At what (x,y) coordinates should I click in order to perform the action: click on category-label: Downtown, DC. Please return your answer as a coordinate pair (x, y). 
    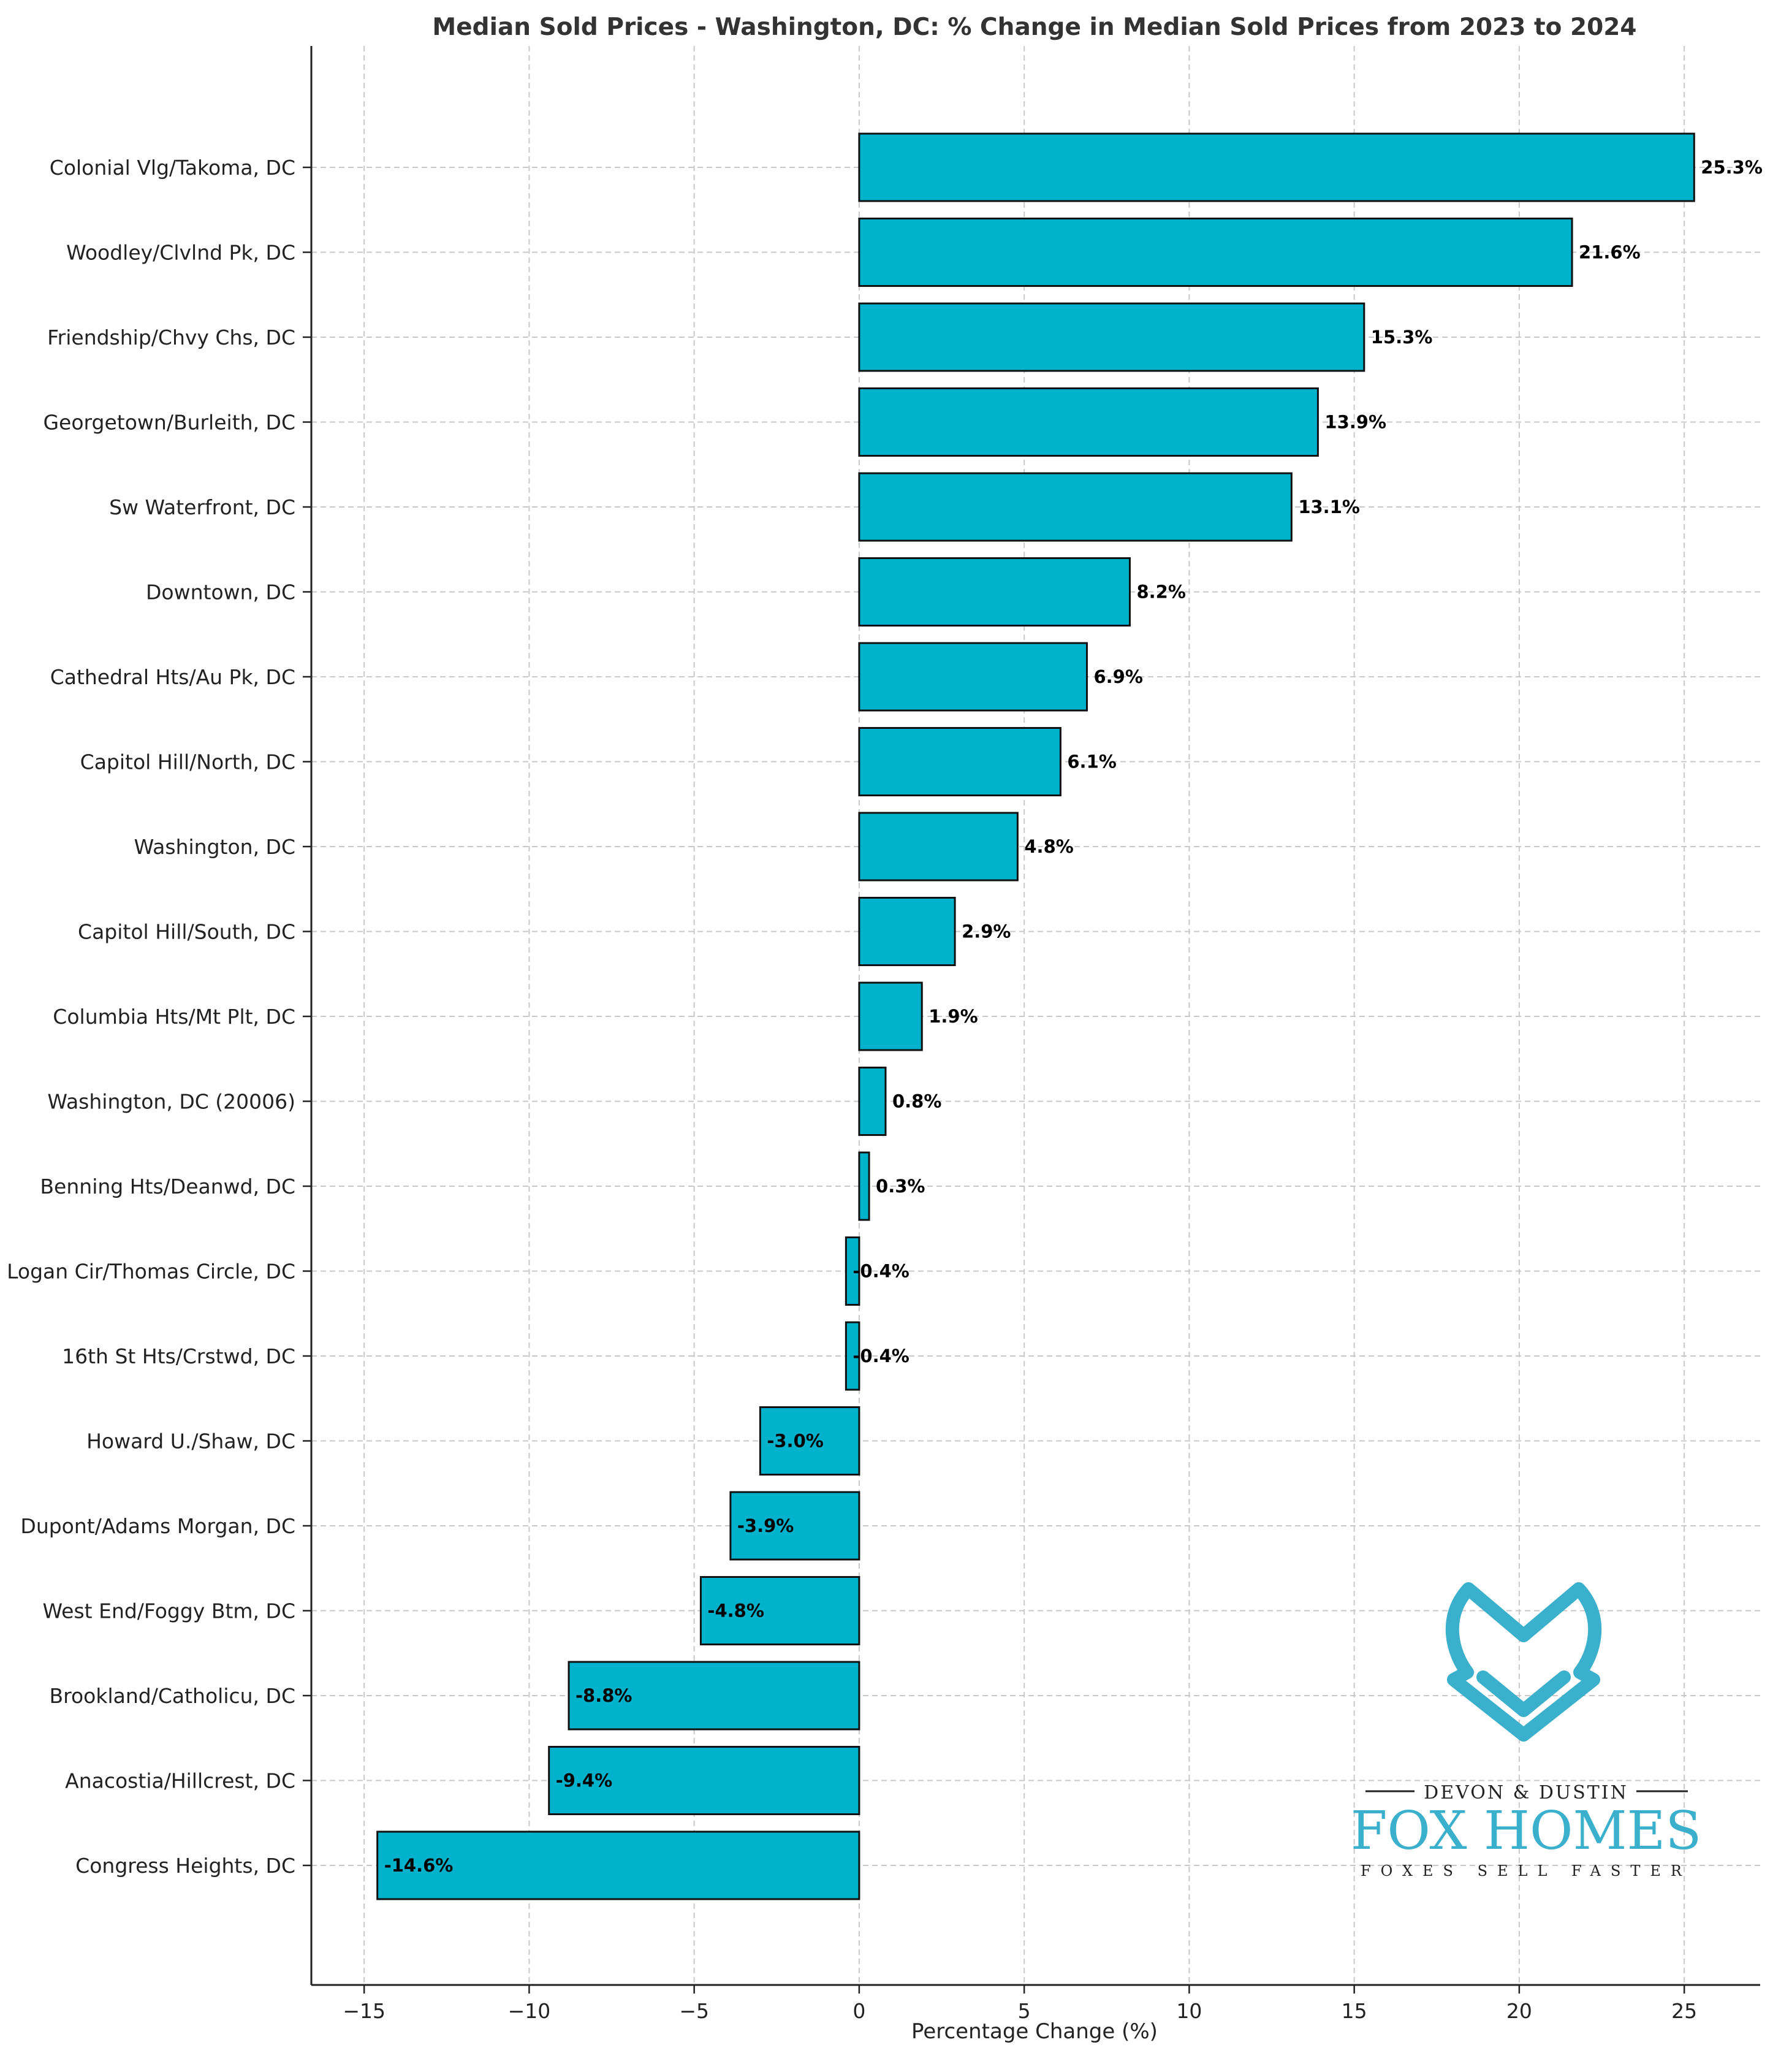
    Looking at the image, I should click on (220, 592).